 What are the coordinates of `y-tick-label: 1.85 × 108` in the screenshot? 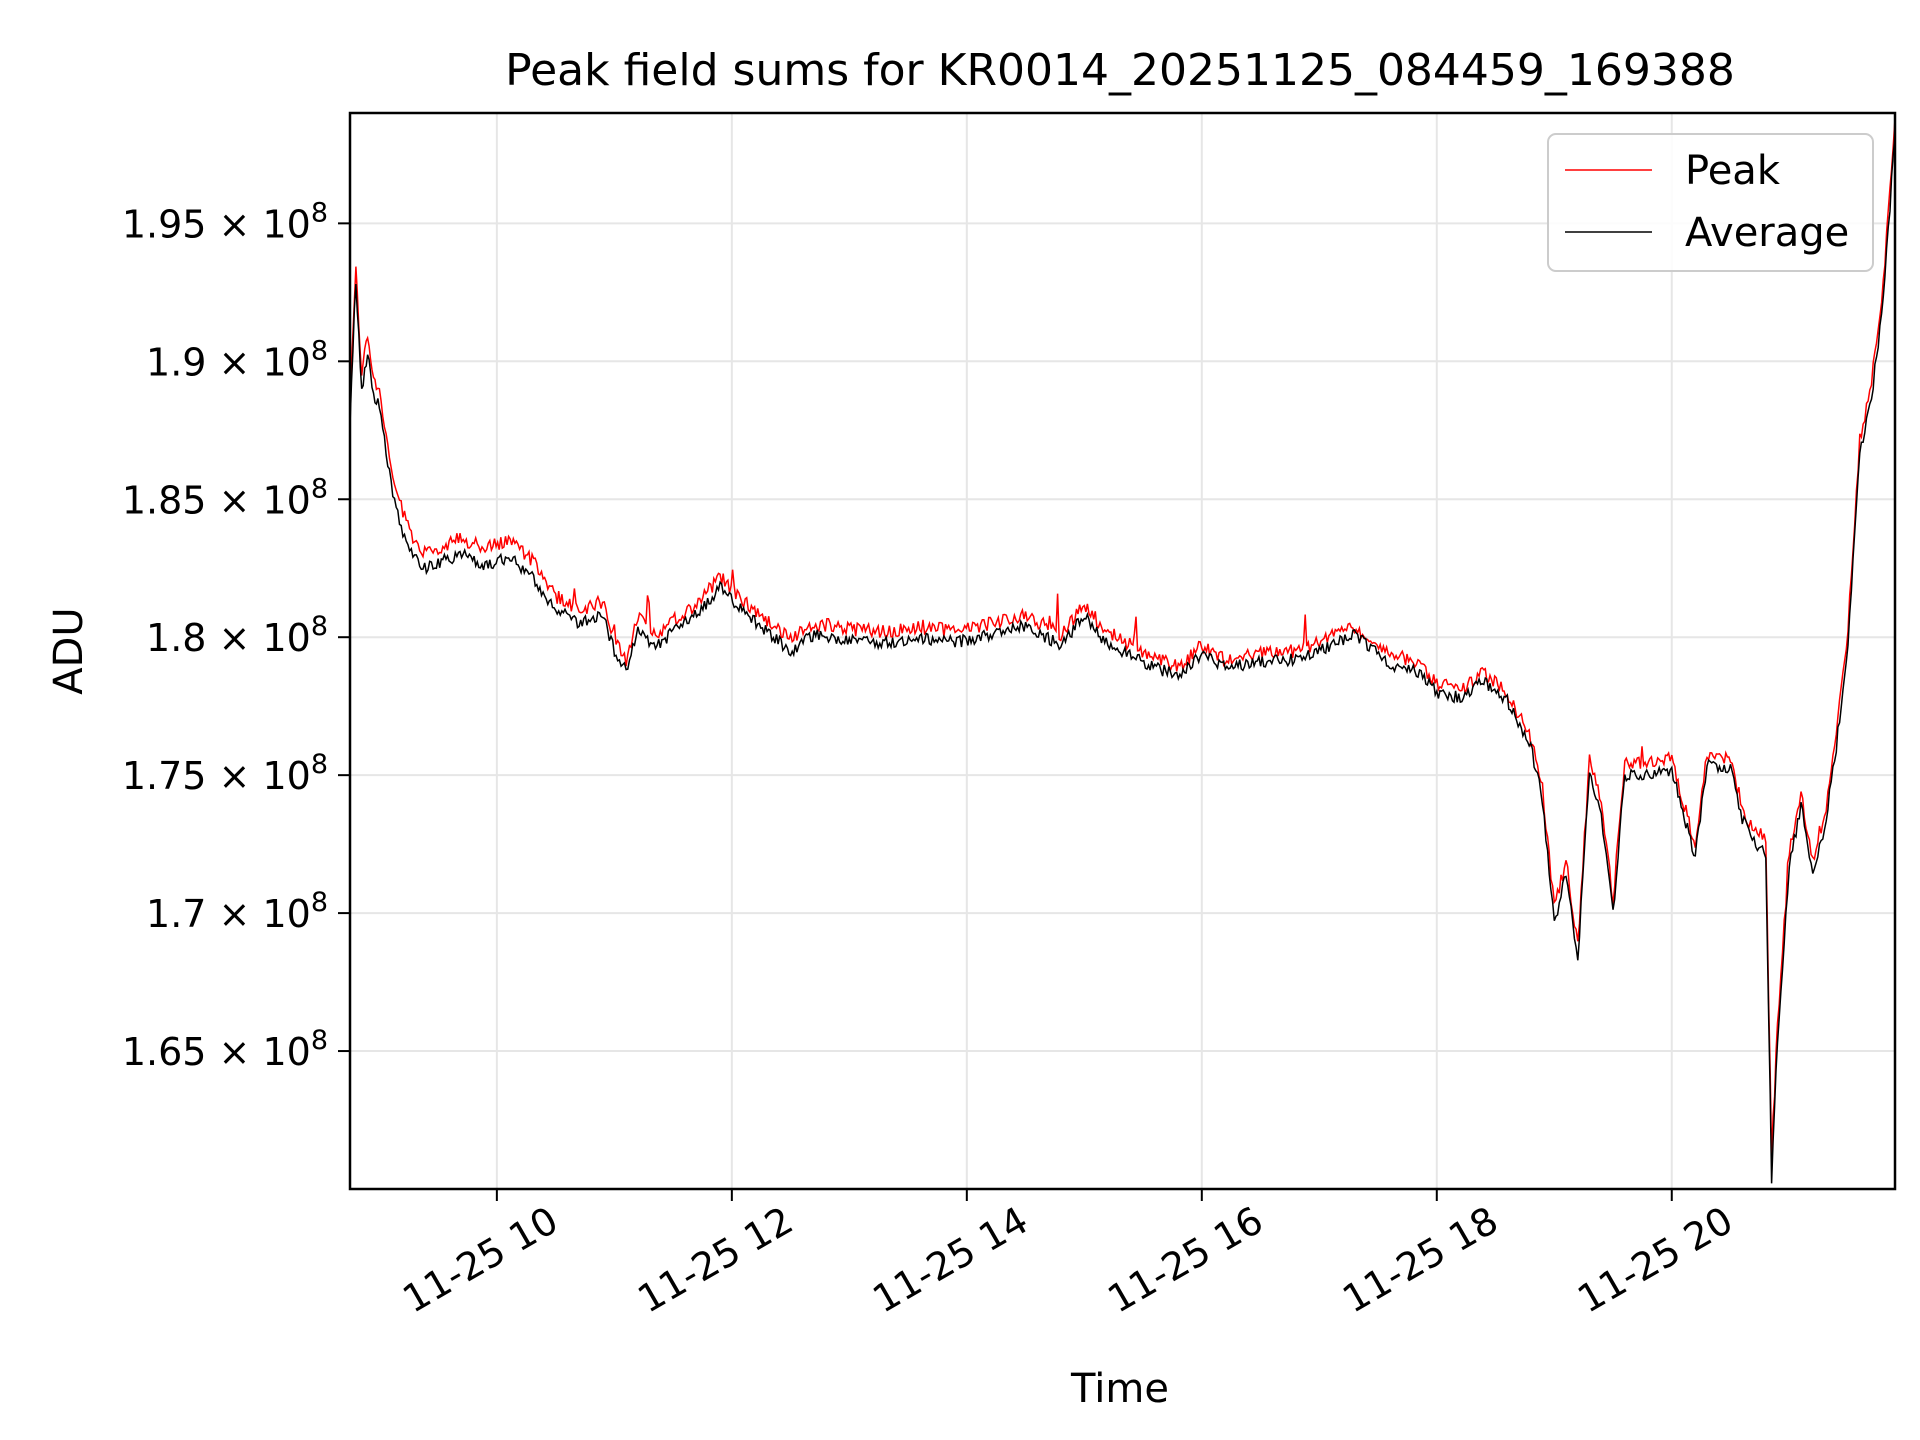 It's located at (225, 497).